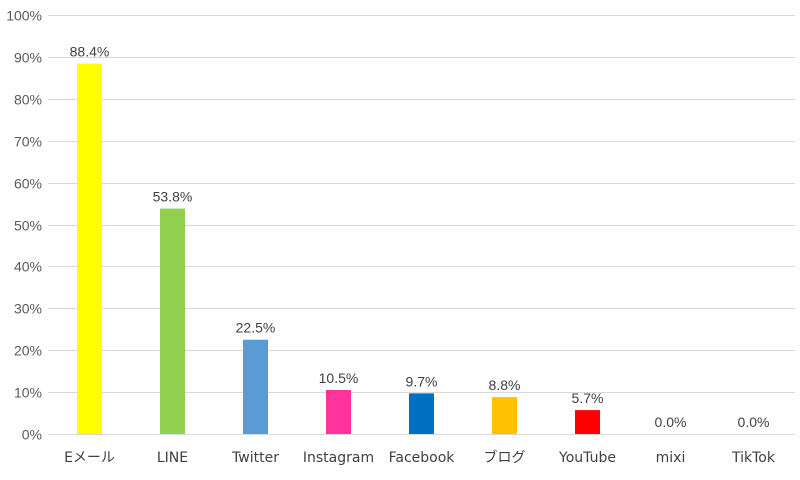 This screenshot has height=480, width=800. What do you see at coordinates (172, 458) in the screenshot?
I see `category-label: LINE` at bounding box center [172, 458].